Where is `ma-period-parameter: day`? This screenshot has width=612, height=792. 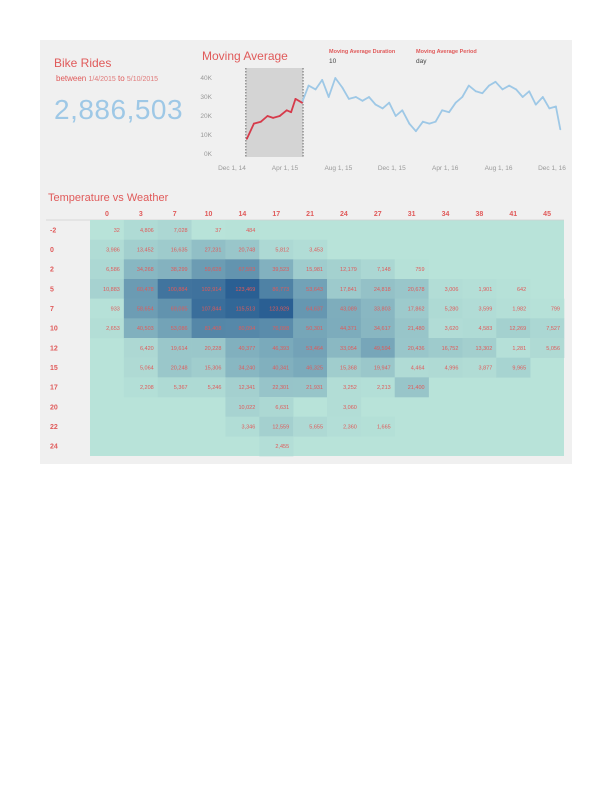
ma-period-parameter: day is located at coordinates (421, 61).